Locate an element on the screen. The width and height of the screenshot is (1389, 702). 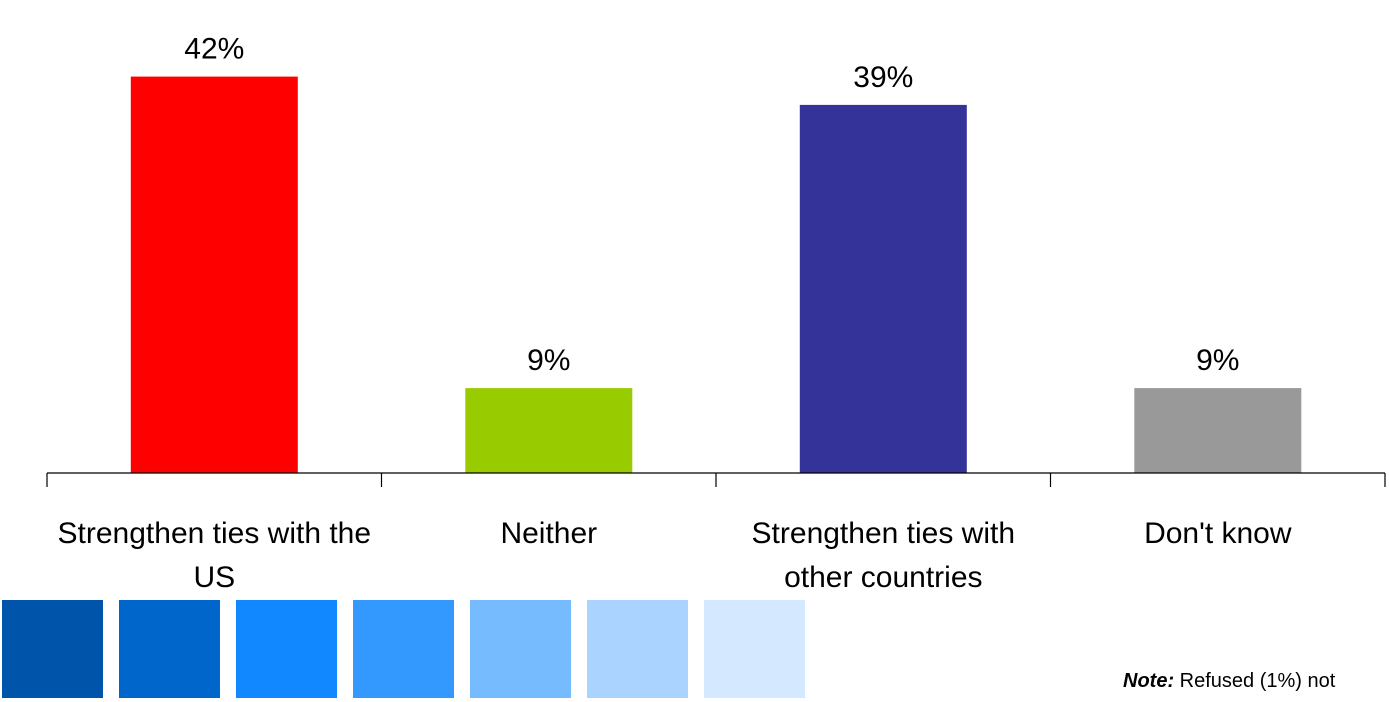
note-text: Note: Refused (1%) not is located at coordinates (1229, 681).